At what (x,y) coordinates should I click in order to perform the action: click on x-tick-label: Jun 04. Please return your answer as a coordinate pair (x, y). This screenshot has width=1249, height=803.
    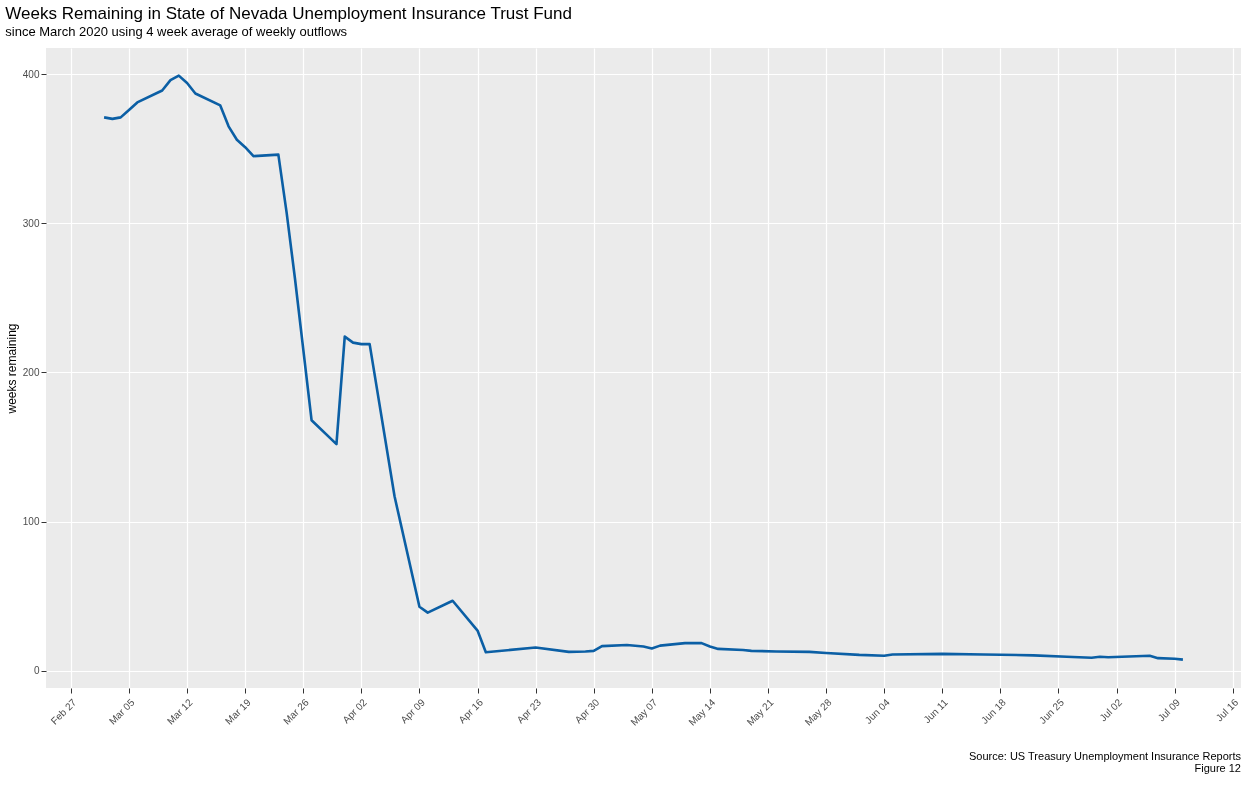
    Looking at the image, I should click on (877, 711).